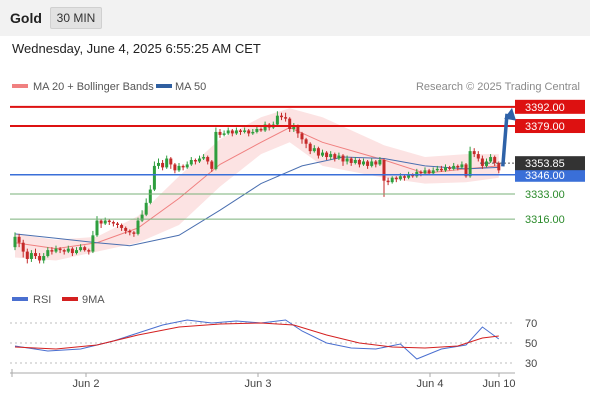  I want to click on level-tag-3392.00, so click(550, 106).